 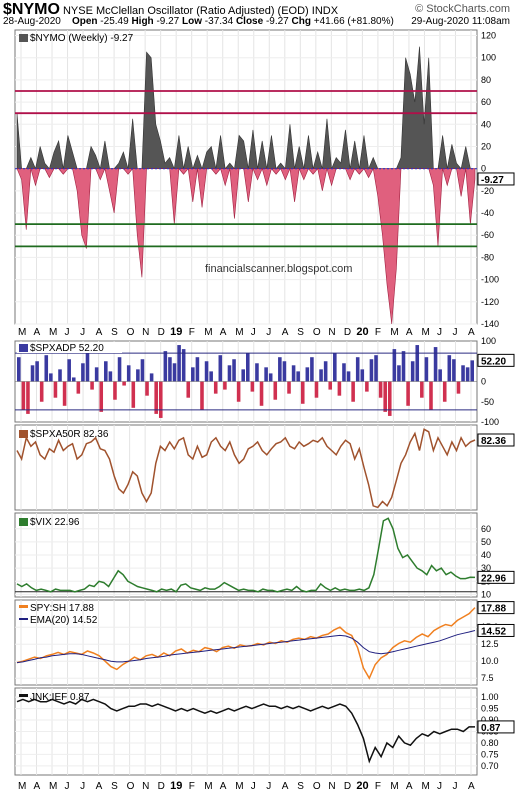 What do you see at coordinates (55, 522) in the screenshot?
I see `vix-legend: $VIX 22.96` at bounding box center [55, 522].